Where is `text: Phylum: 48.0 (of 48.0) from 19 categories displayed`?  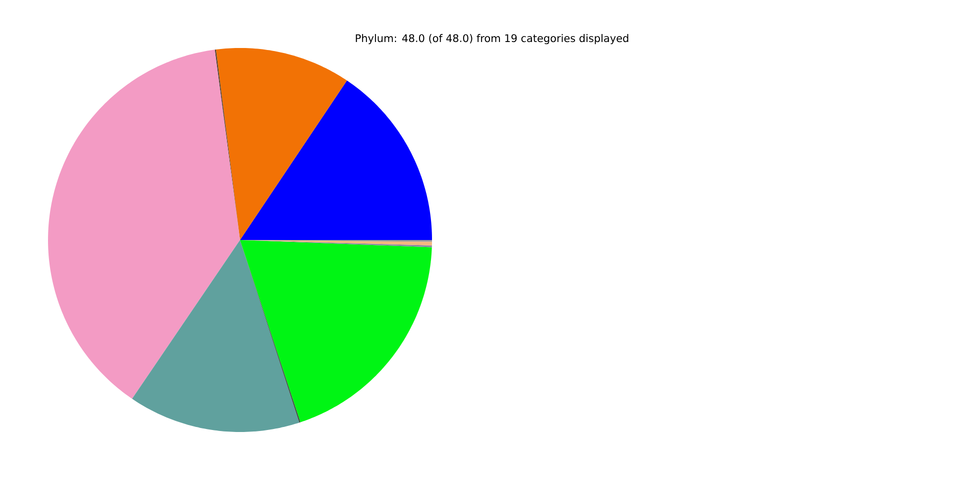
text: Phylum: 48.0 (of 48.0) from 19 categories displayed is located at coordinates (492, 39).